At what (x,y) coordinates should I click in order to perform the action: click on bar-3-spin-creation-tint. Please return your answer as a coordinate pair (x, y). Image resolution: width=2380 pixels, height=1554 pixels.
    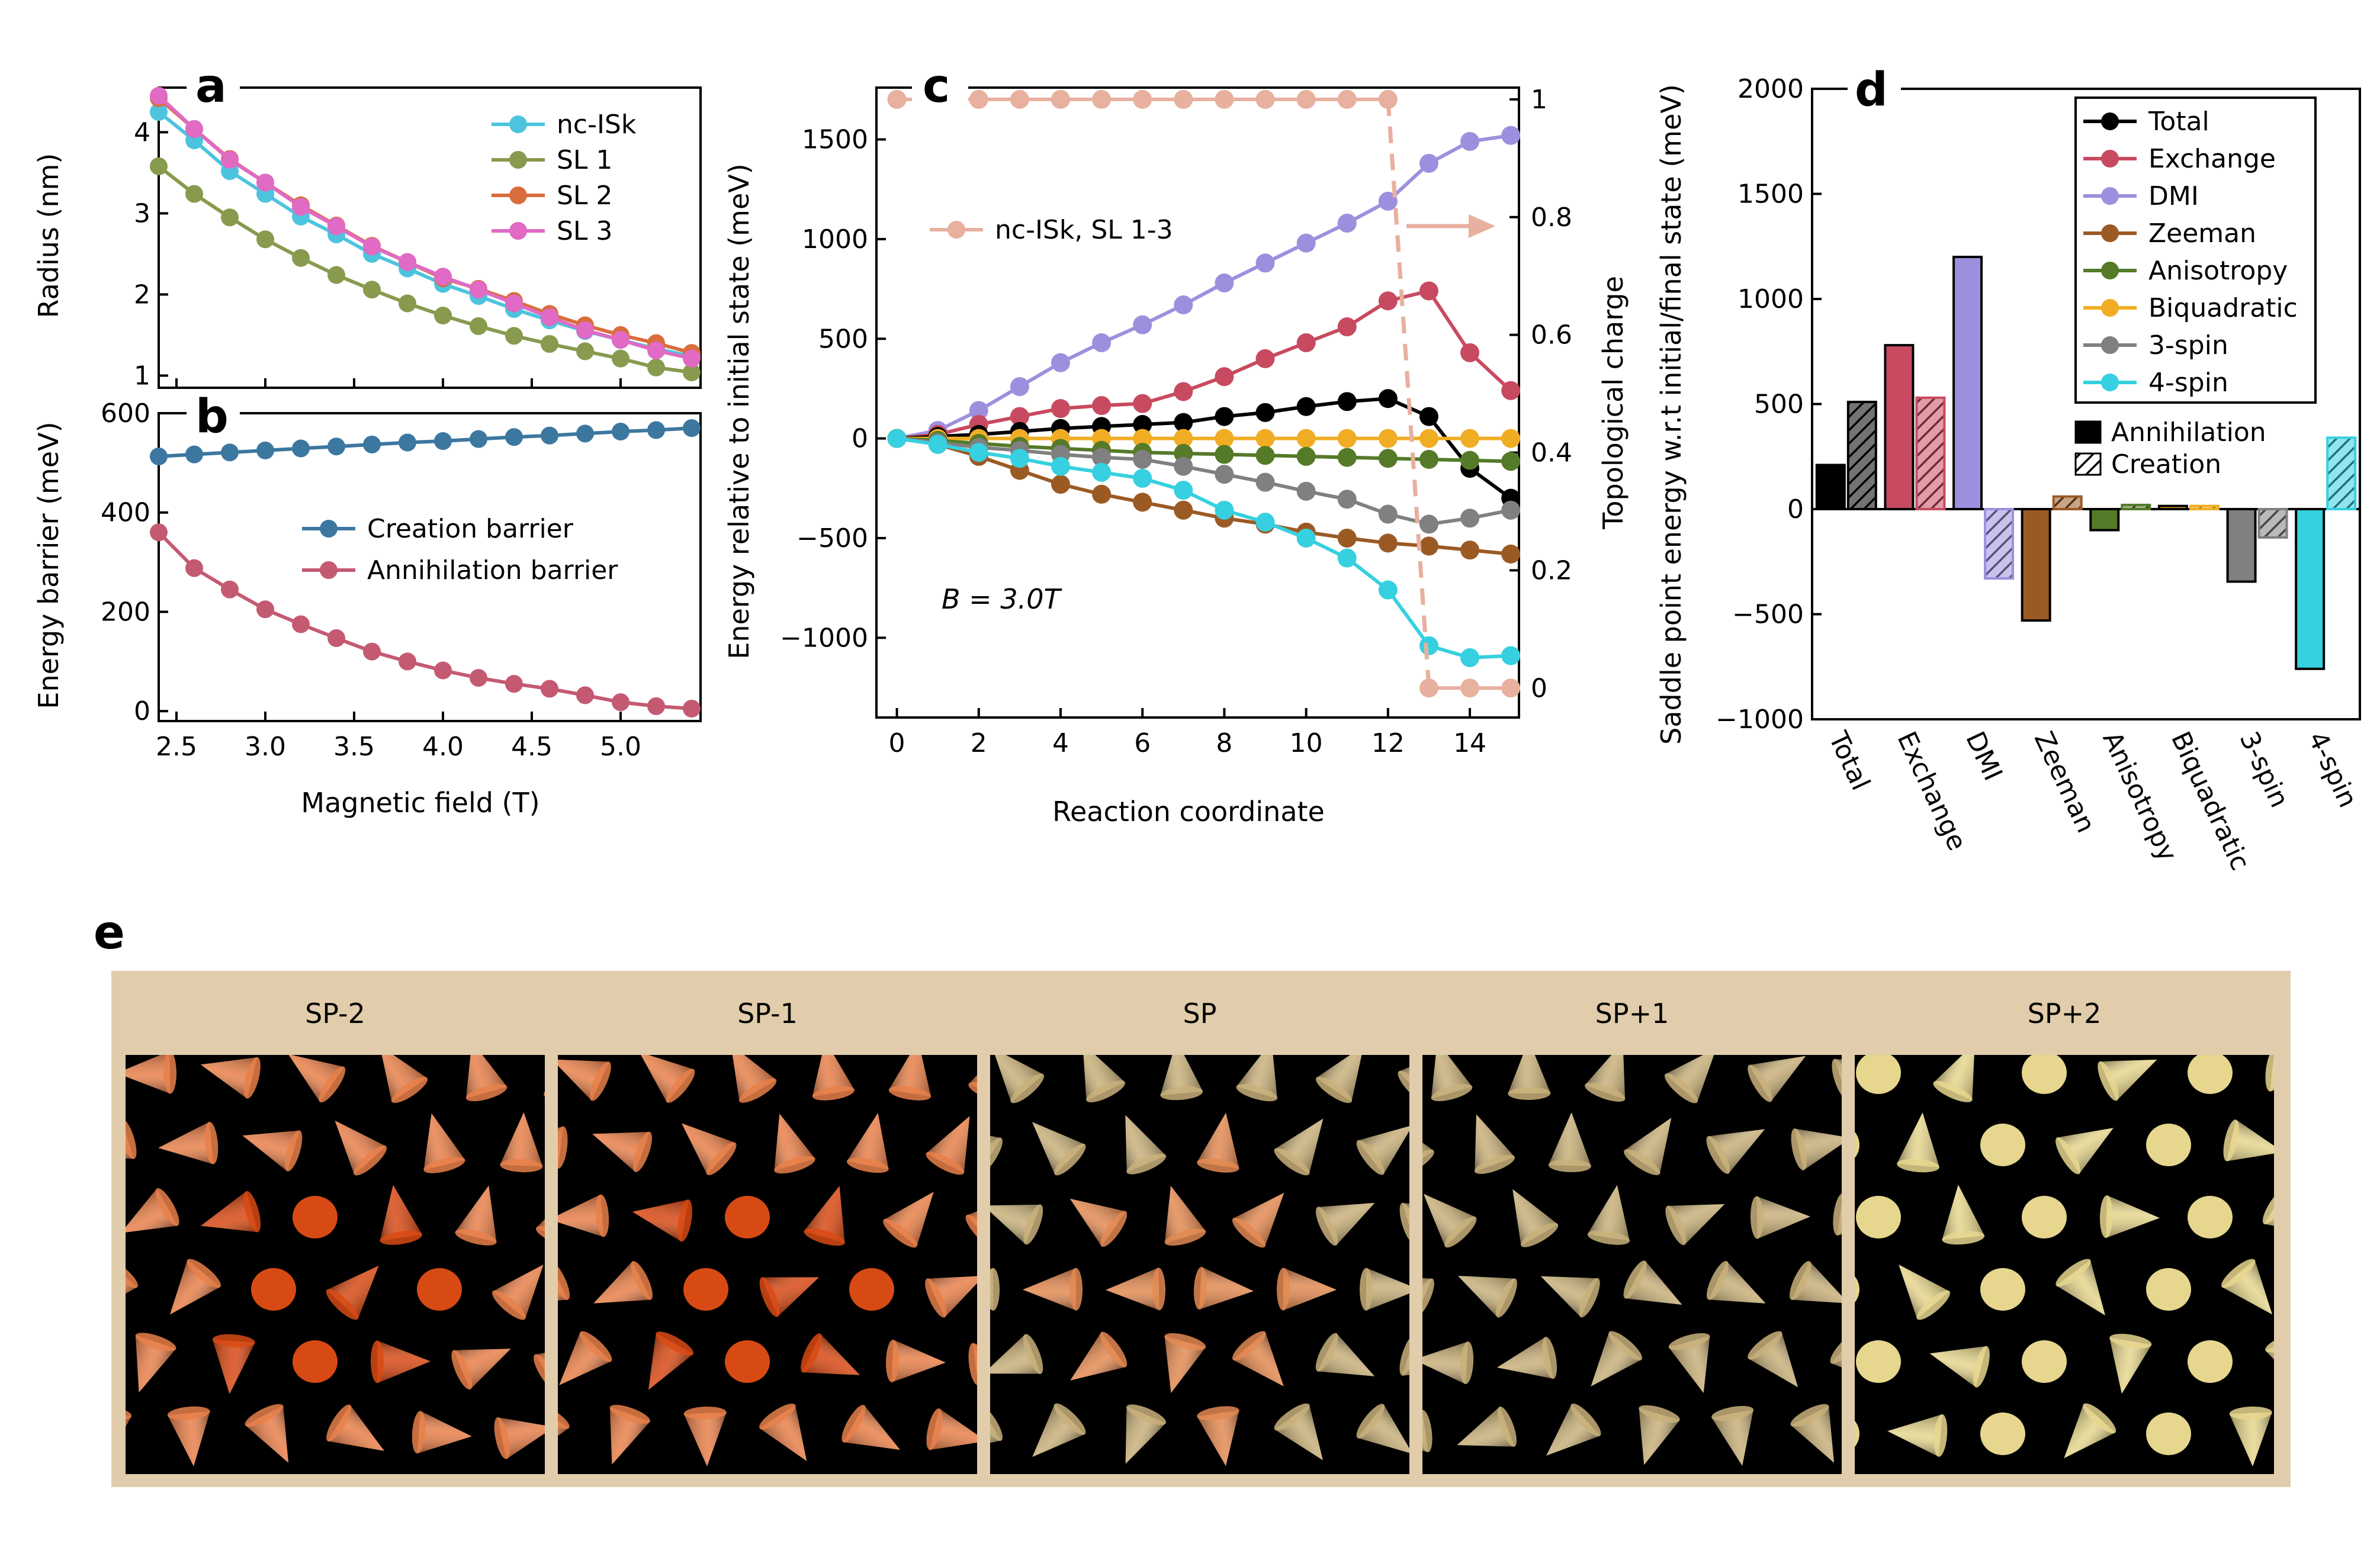
    Looking at the image, I should click on (2273, 523).